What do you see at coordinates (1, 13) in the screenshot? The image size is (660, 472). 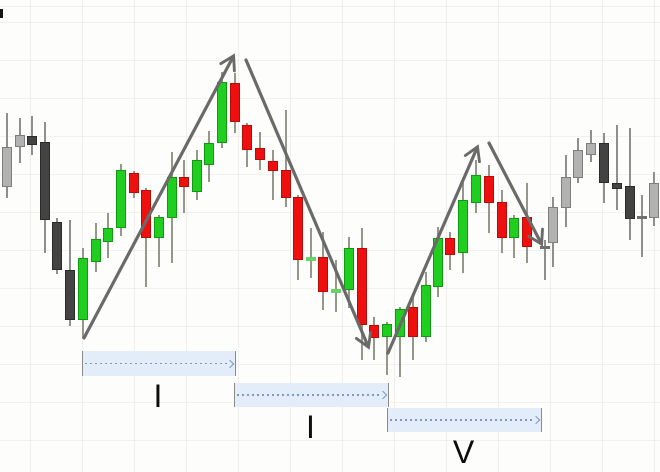 I see `screen-edge-artifact` at bounding box center [1, 13].